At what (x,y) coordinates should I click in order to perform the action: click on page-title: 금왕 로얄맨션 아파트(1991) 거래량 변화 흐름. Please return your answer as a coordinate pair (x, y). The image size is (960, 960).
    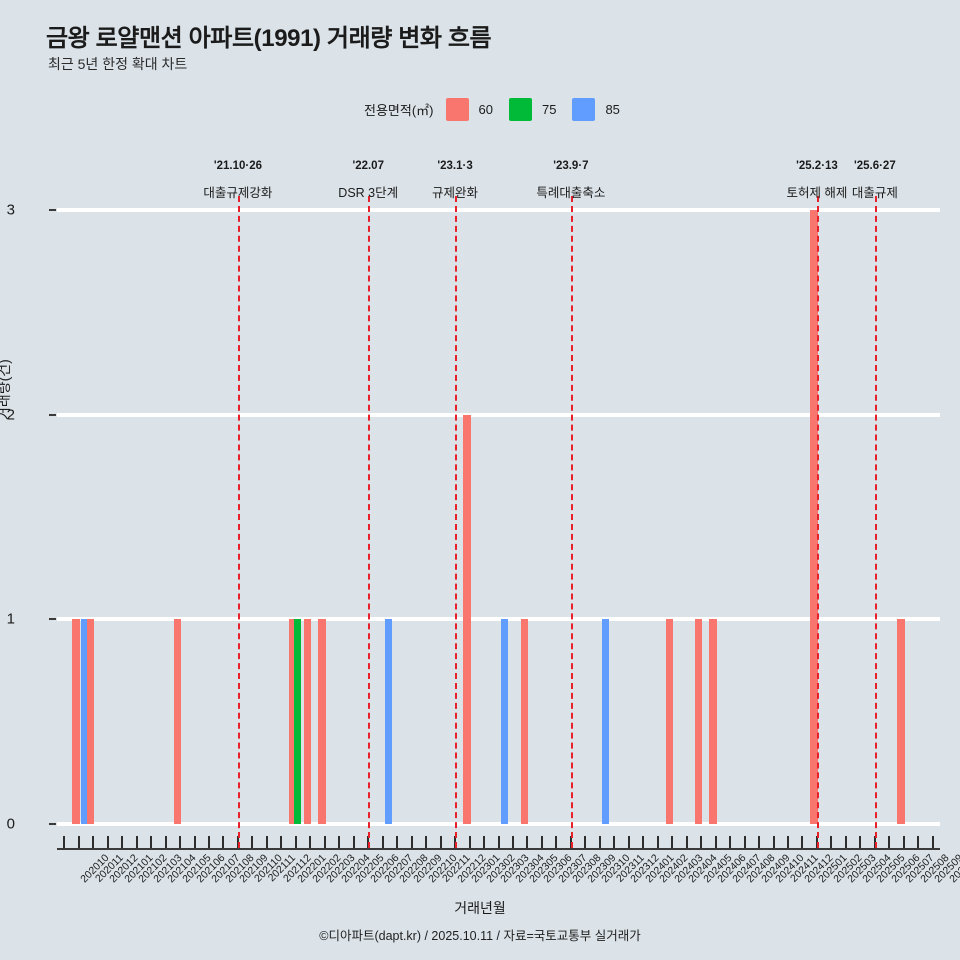
    Looking at the image, I should click on (269, 38).